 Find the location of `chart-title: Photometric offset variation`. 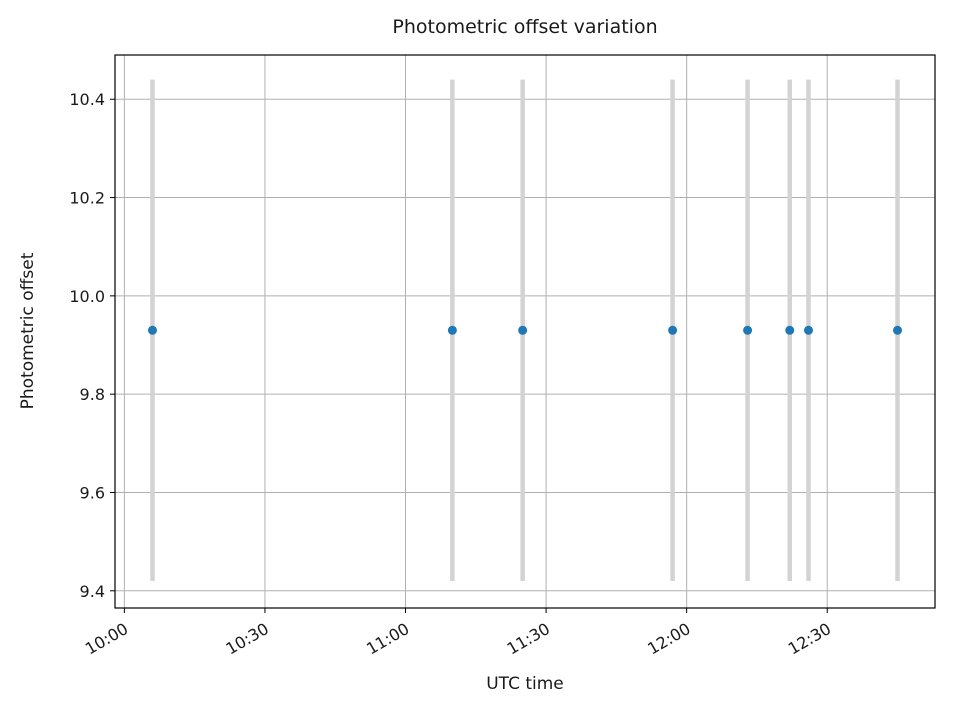

chart-title: Photometric offset variation is located at coordinates (525, 27).